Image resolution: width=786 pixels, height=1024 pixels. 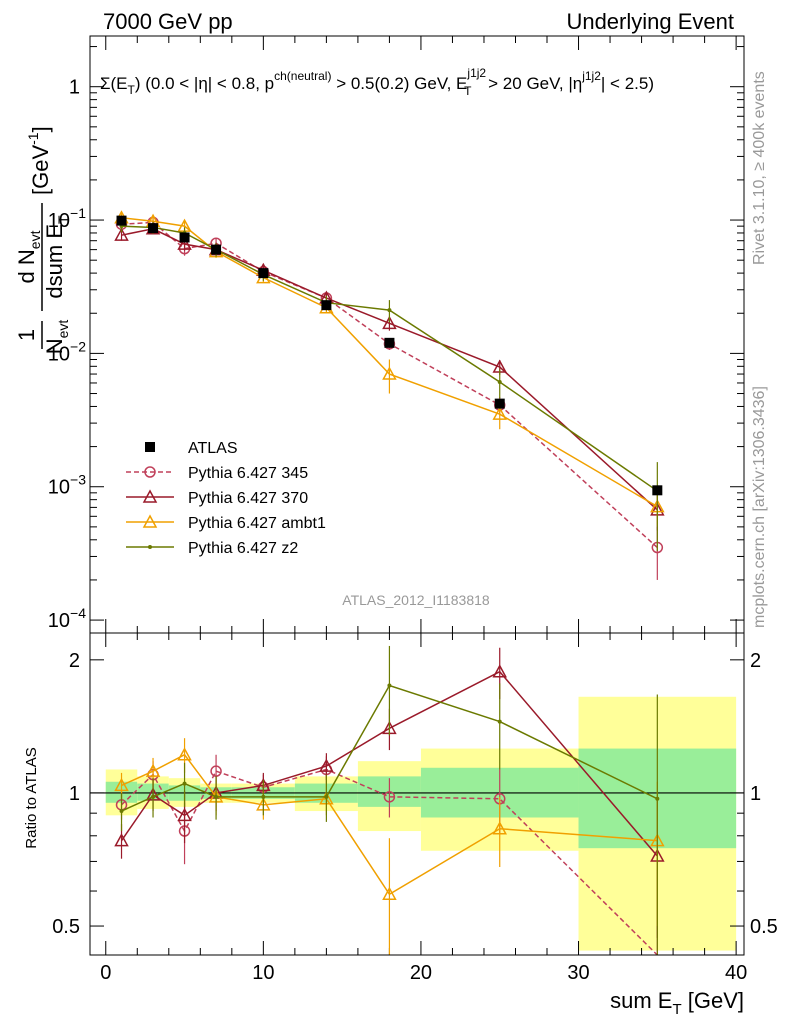 What do you see at coordinates (736, 973) in the screenshot?
I see `x-tick-label: 40` at bounding box center [736, 973].